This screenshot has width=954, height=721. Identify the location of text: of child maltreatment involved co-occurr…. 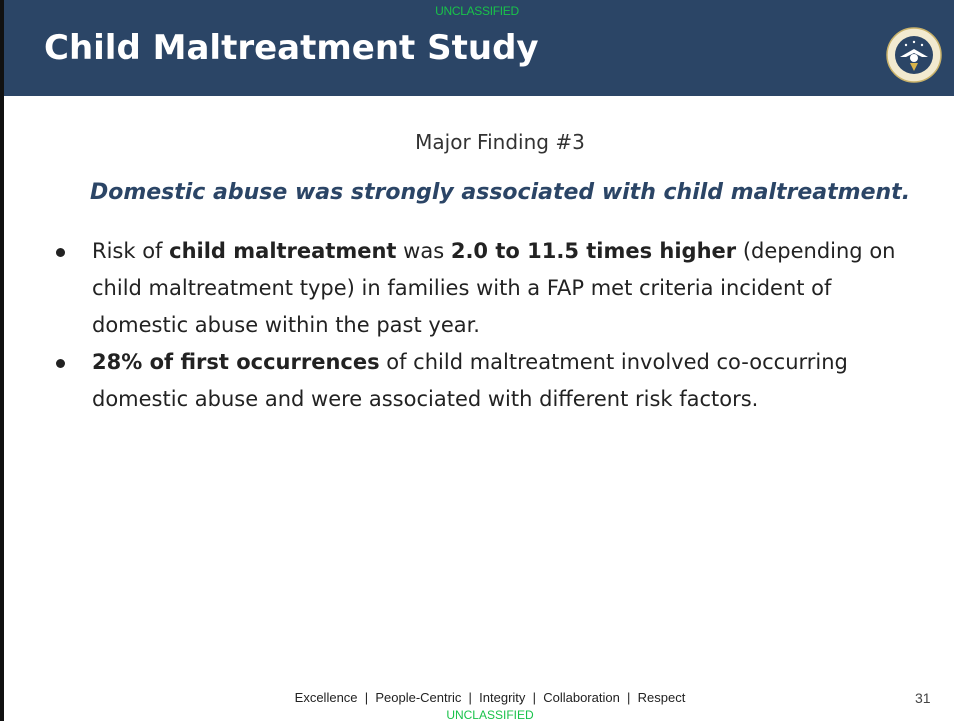
(470, 380).